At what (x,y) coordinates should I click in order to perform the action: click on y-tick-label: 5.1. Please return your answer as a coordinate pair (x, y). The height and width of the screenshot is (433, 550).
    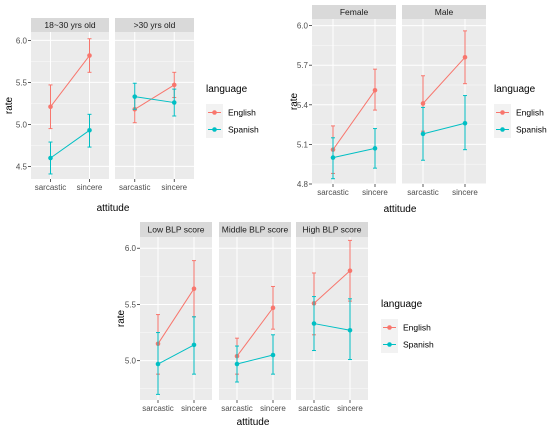
    Looking at the image, I should click on (303, 144).